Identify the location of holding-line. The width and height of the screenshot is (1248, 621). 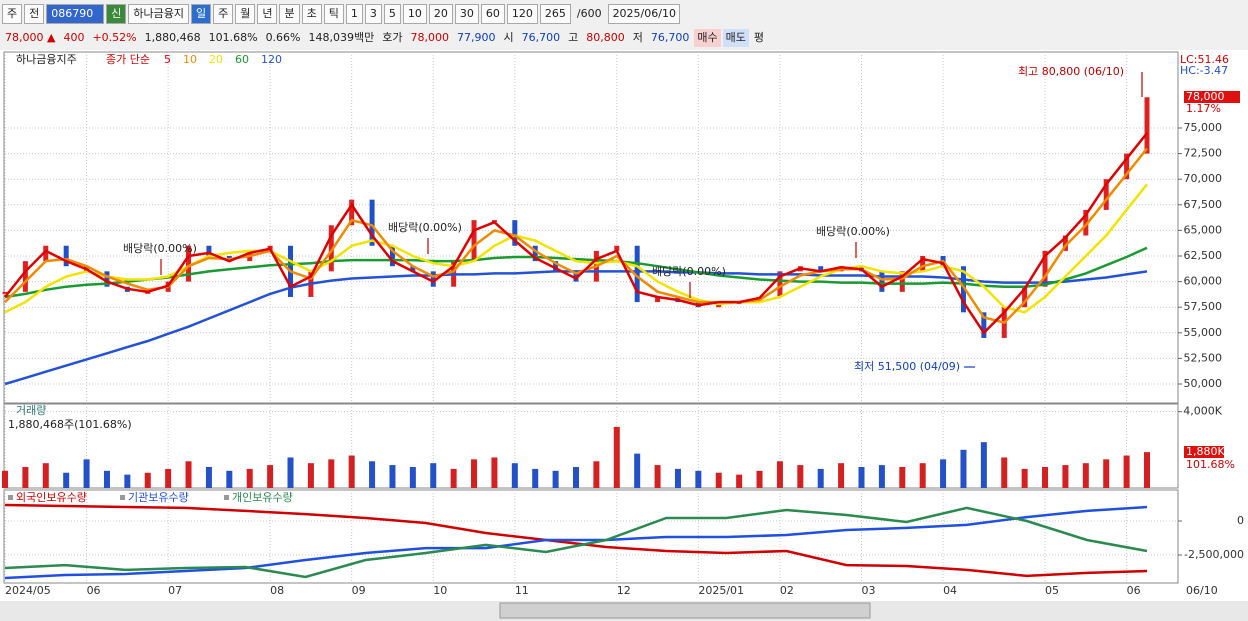
(576, 542).